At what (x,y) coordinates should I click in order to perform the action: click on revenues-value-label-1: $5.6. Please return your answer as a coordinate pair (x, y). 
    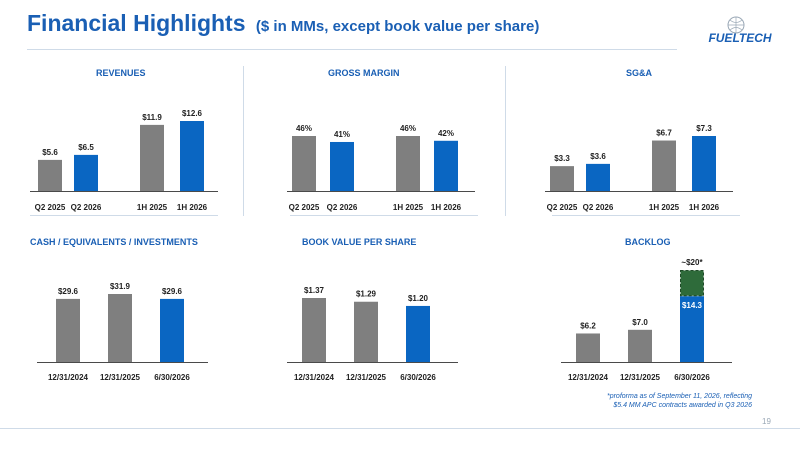
    Looking at the image, I should click on (50, 152).